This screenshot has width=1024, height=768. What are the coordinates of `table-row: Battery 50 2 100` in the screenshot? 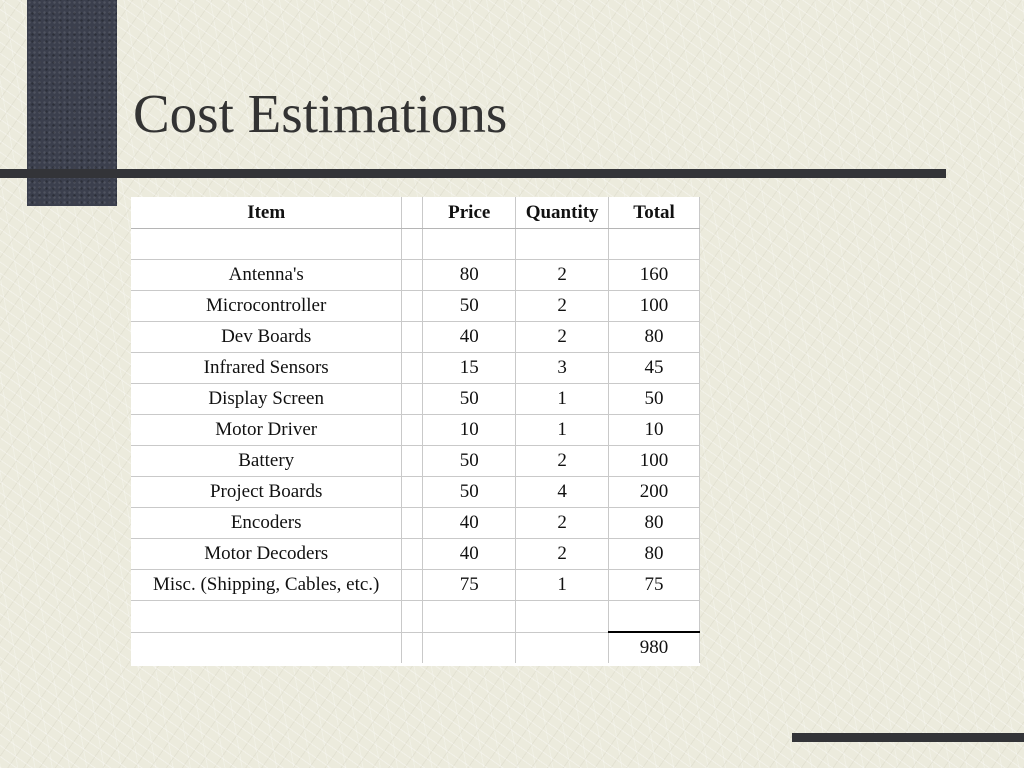 It's located at (415, 461).